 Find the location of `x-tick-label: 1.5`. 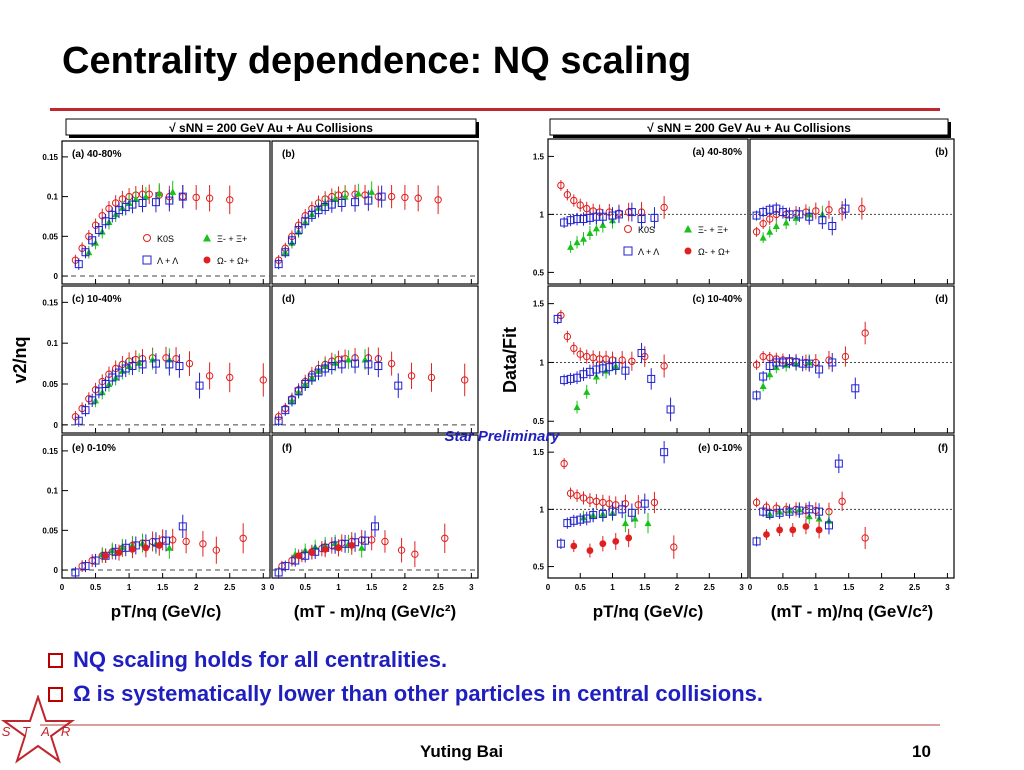

x-tick-label: 1.5 is located at coordinates (372, 587).